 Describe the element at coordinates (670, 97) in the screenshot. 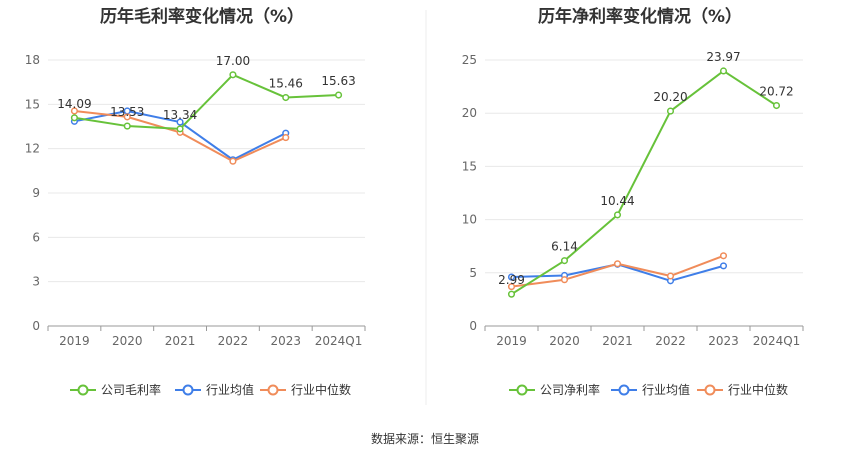

I see `net-data-label: 20.20` at that location.